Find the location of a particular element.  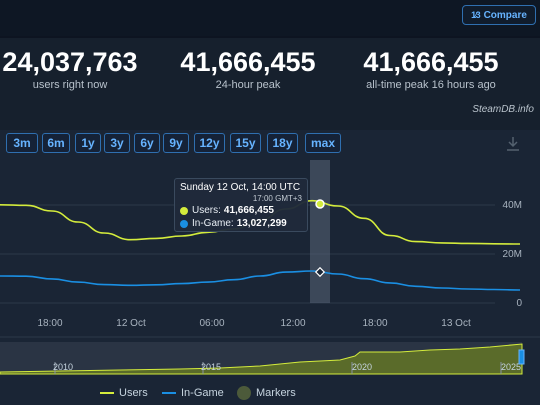

range-button-15y: 15y is located at coordinates (245, 143).